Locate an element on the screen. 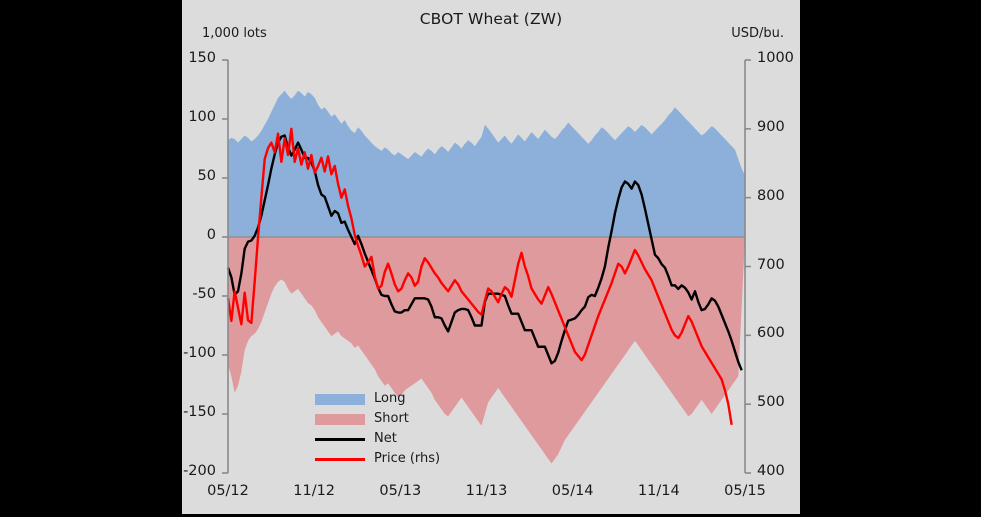 The width and height of the screenshot is (981, 517). legend-item-price: Price (rhs) is located at coordinates (377, 459).